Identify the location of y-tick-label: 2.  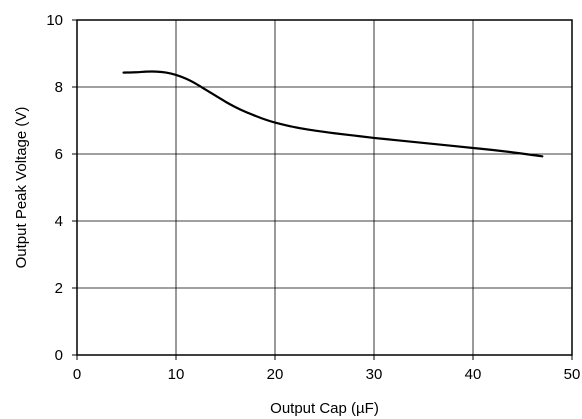
(59, 288).